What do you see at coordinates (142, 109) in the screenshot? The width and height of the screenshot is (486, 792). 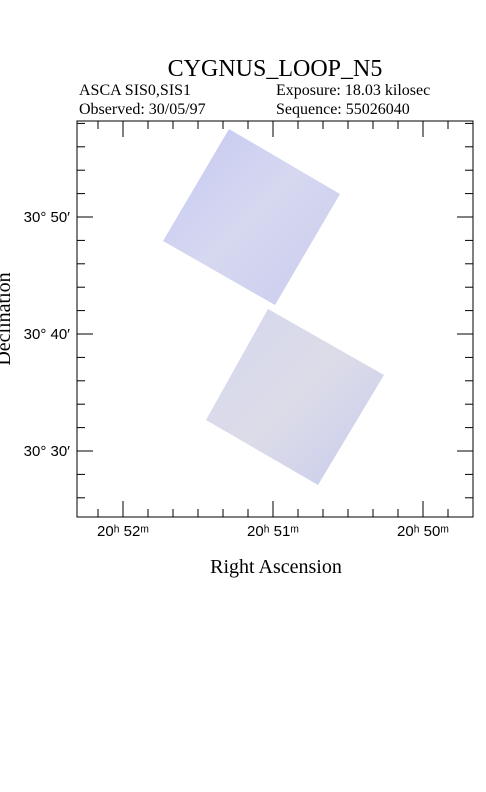 I see `observed: Observed: 30/05/97` at bounding box center [142, 109].